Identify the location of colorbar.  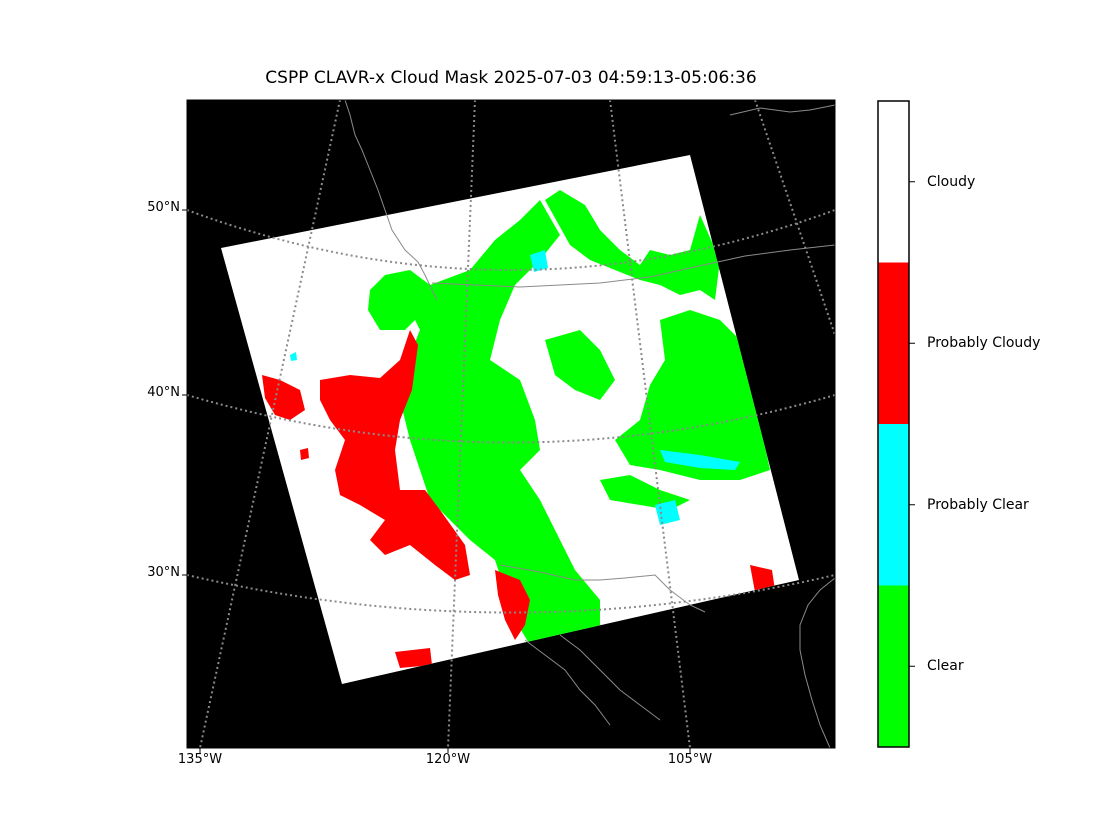
(896, 424).